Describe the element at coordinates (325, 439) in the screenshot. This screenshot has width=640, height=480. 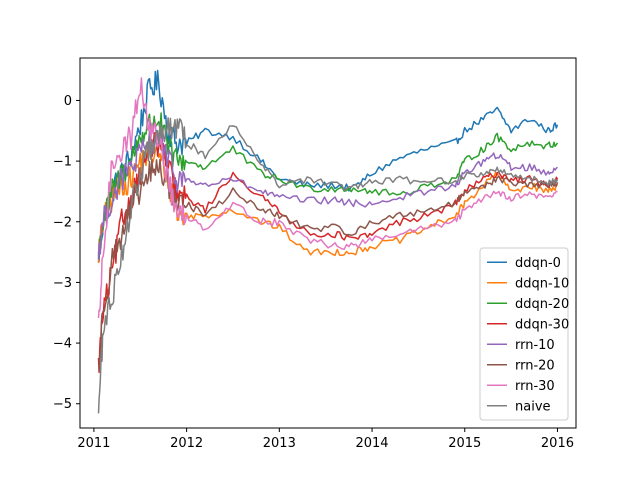
I see `x-axis: 2011 2012 2013 2014 2015 2016` at that location.